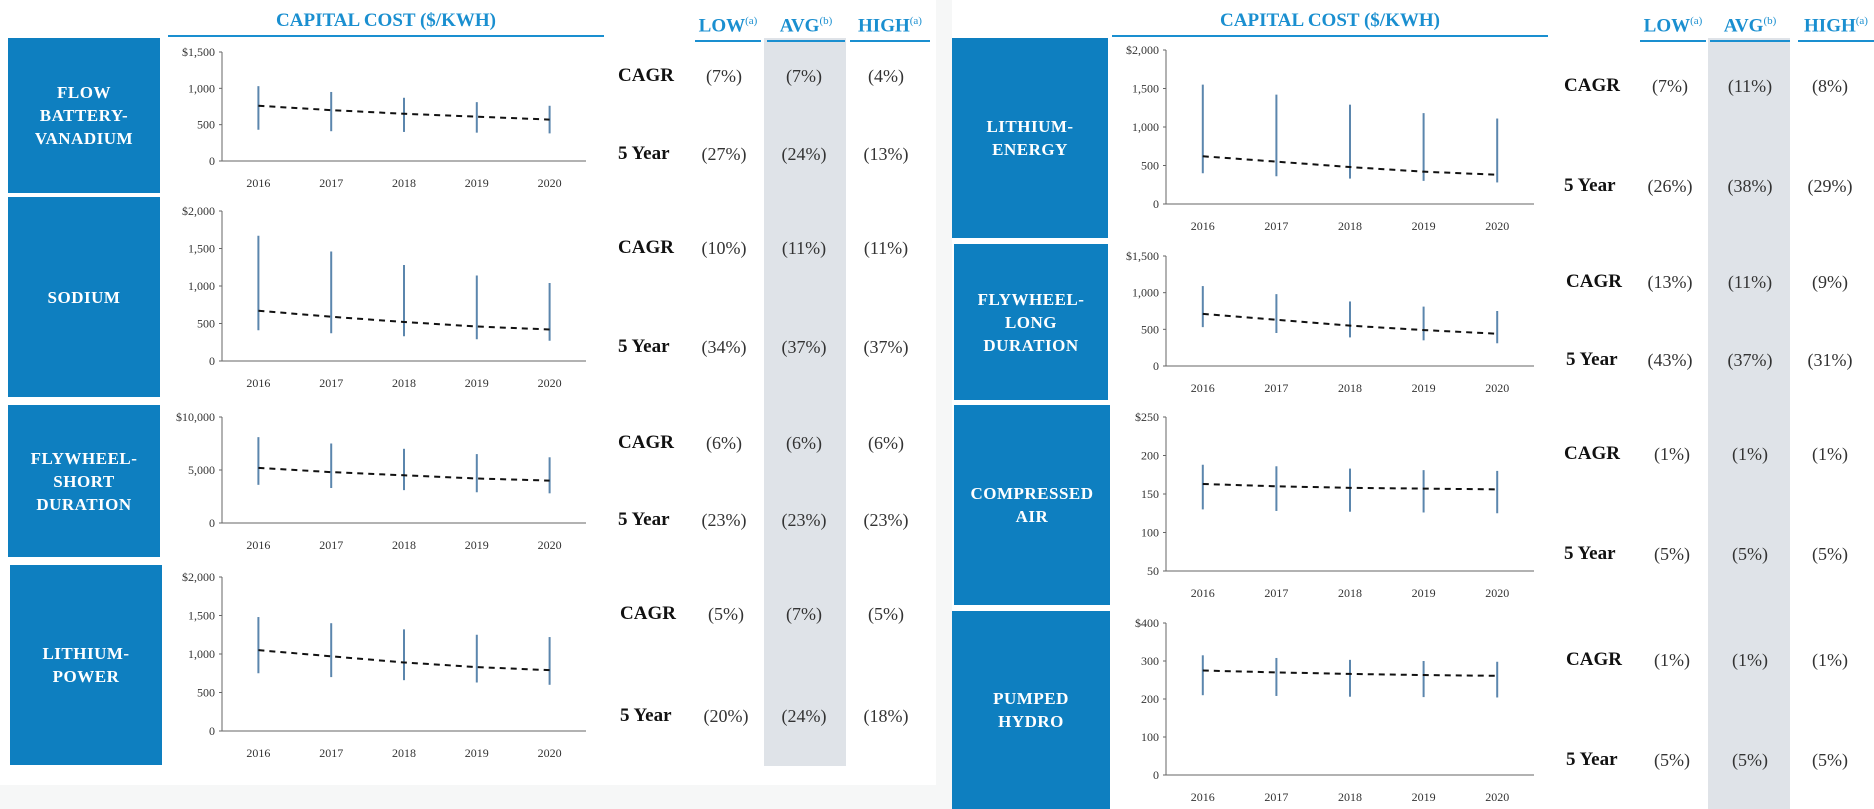 The image size is (1874, 809). What do you see at coordinates (804, 443) in the screenshot?
I see `avg-cagr-value: (6%)` at bounding box center [804, 443].